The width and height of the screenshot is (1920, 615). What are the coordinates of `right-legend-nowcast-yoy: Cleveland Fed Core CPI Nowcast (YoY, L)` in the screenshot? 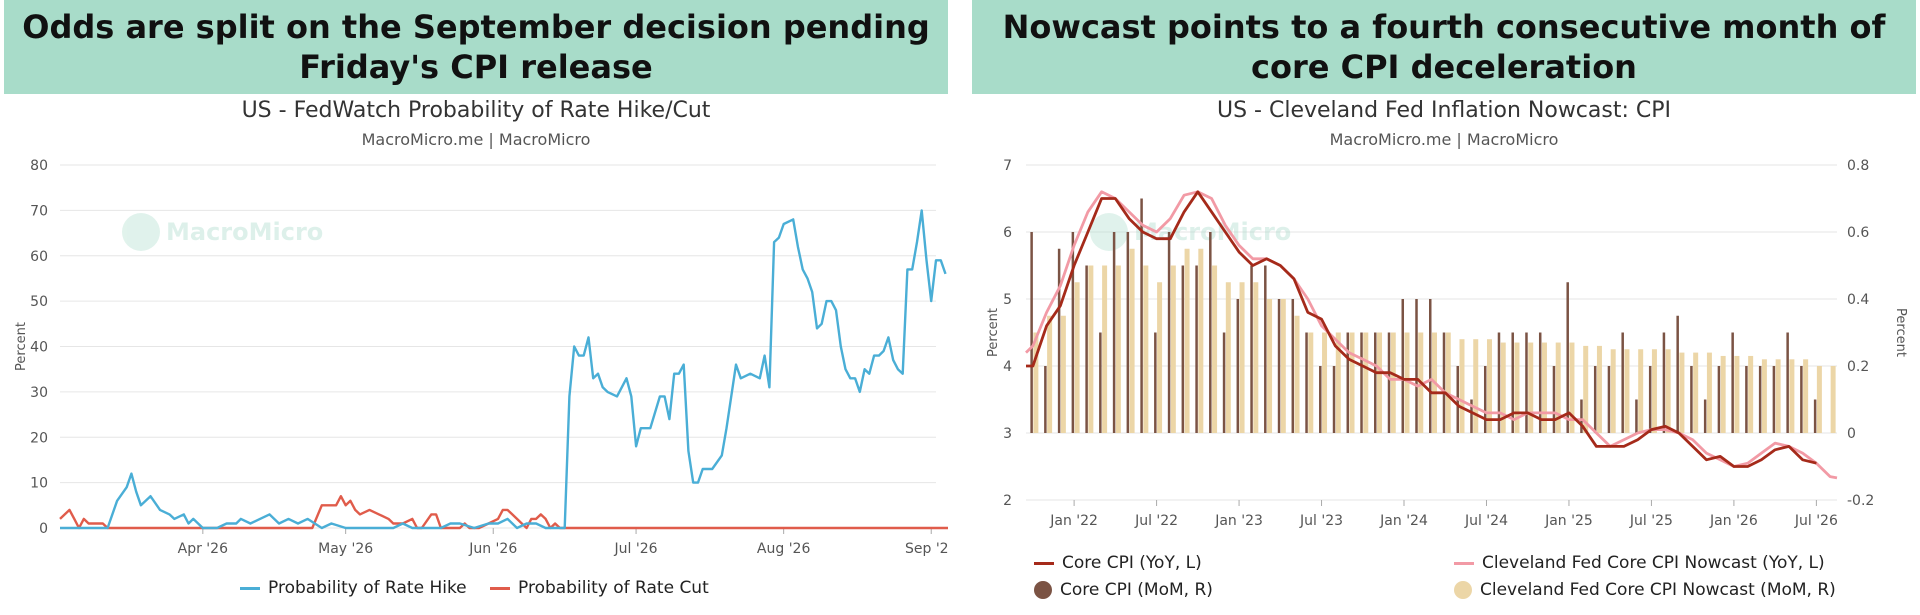 It's located at (1639, 563).